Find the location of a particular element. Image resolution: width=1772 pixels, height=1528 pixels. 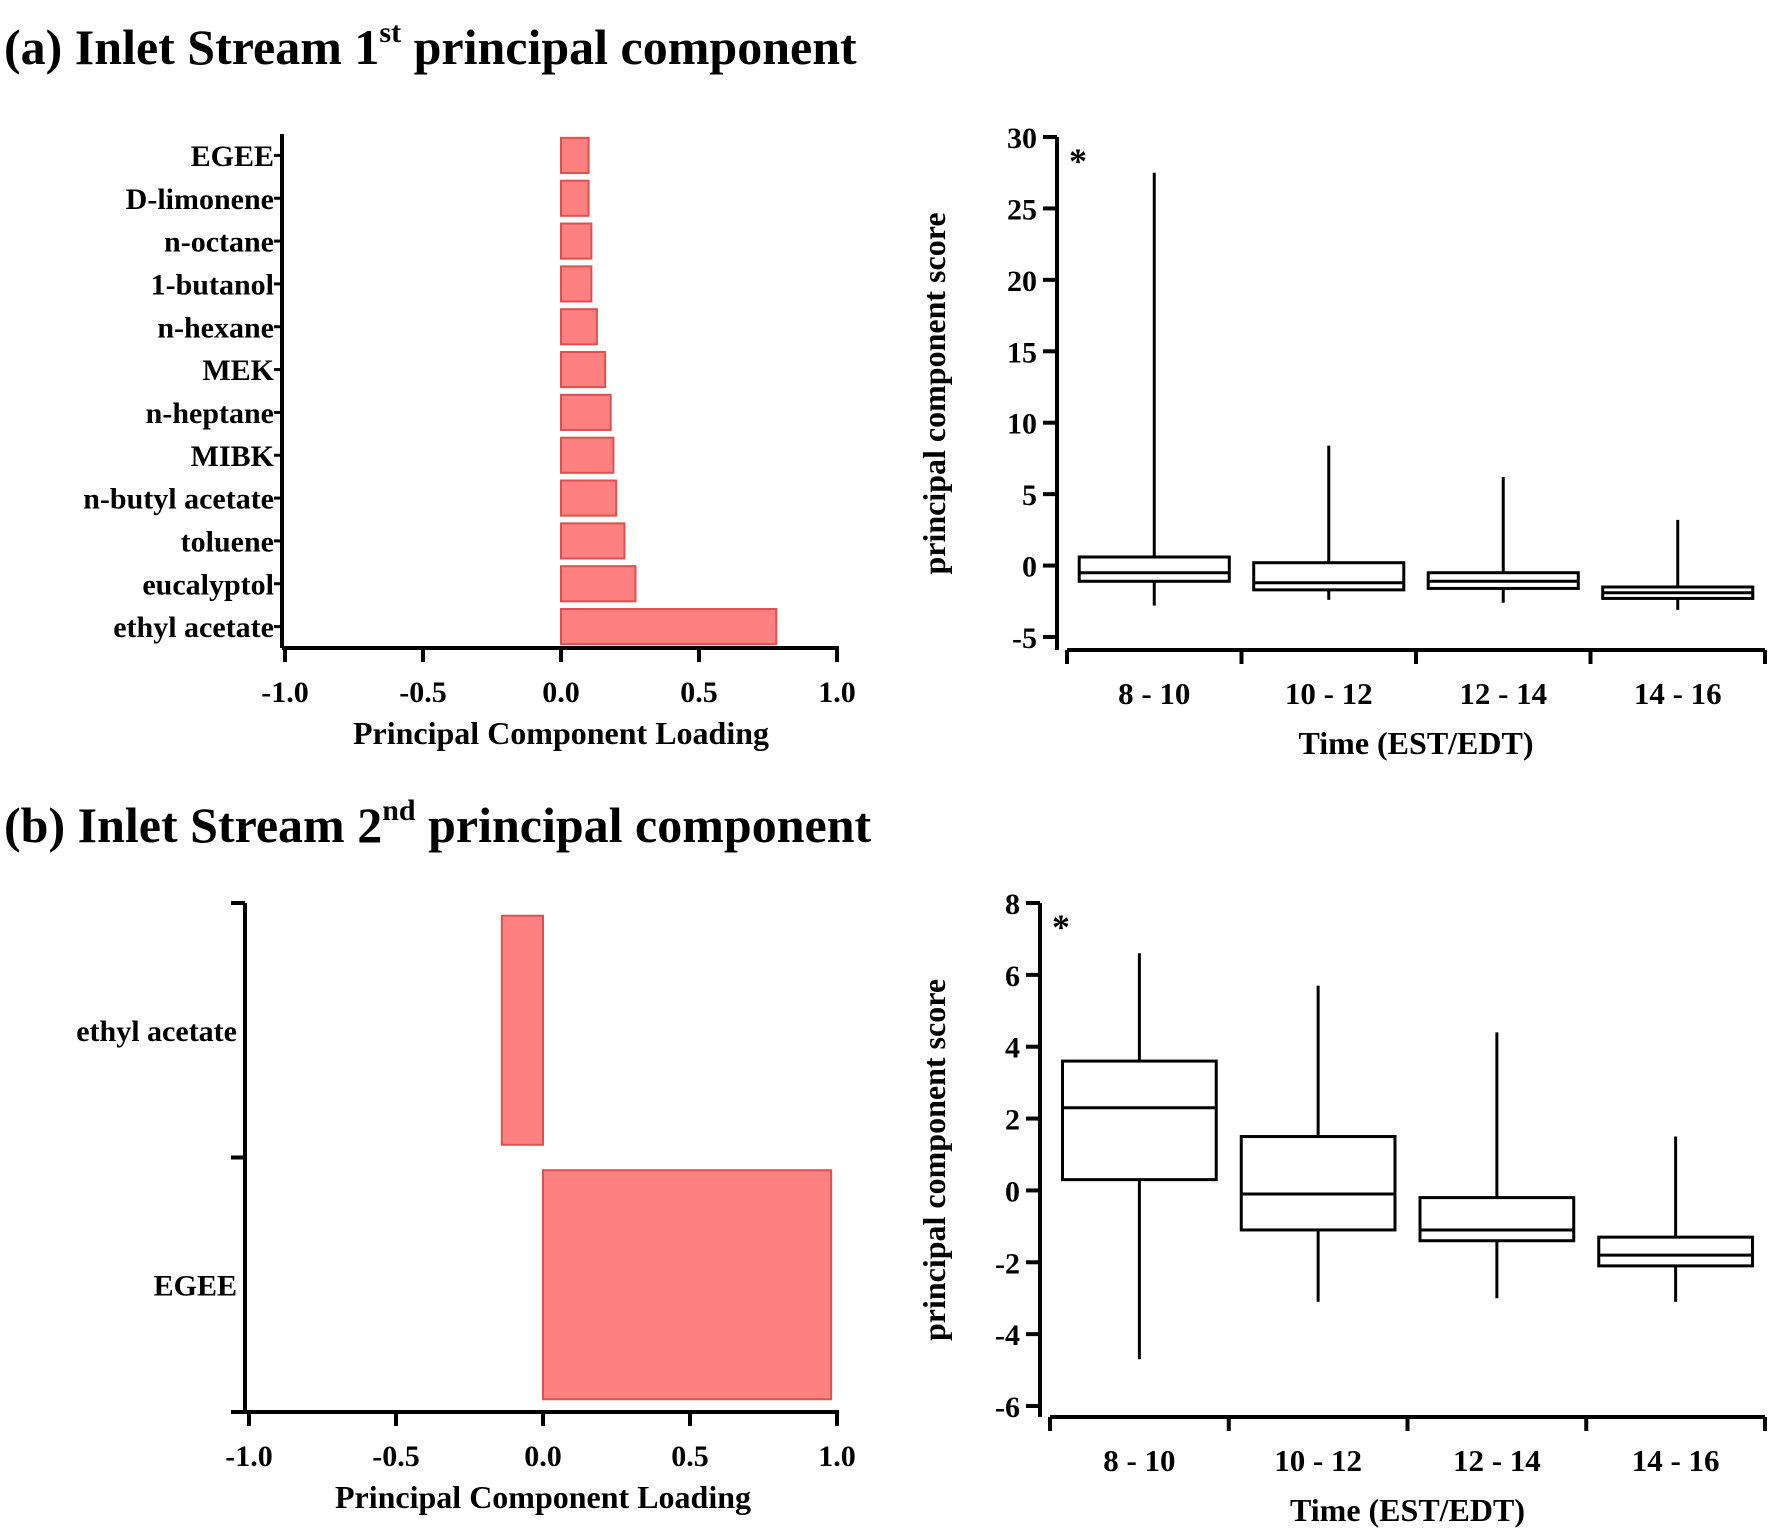

a-scores-y-tick-label: 15 is located at coordinates (1022, 352).